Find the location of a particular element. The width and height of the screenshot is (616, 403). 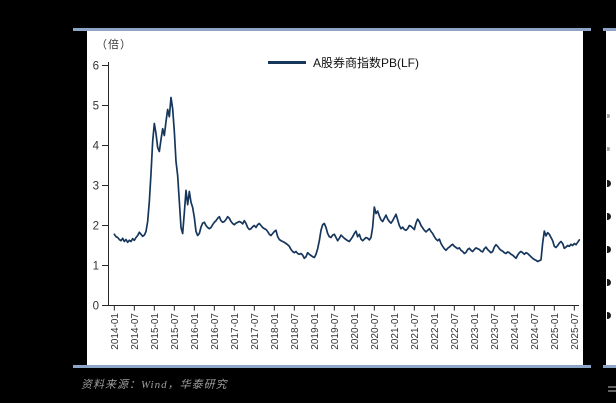

y-axis-unit-label: （倍） is located at coordinates (114, 45).